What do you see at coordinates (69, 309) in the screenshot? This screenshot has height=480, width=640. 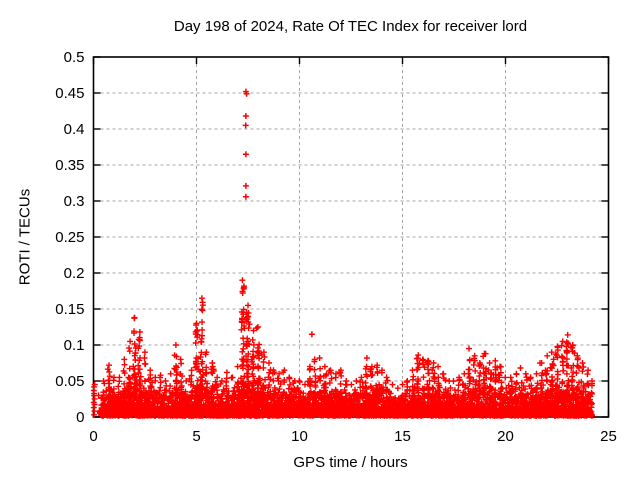 I see `y-tick-label: 0.15` at bounding box center [69, 309].